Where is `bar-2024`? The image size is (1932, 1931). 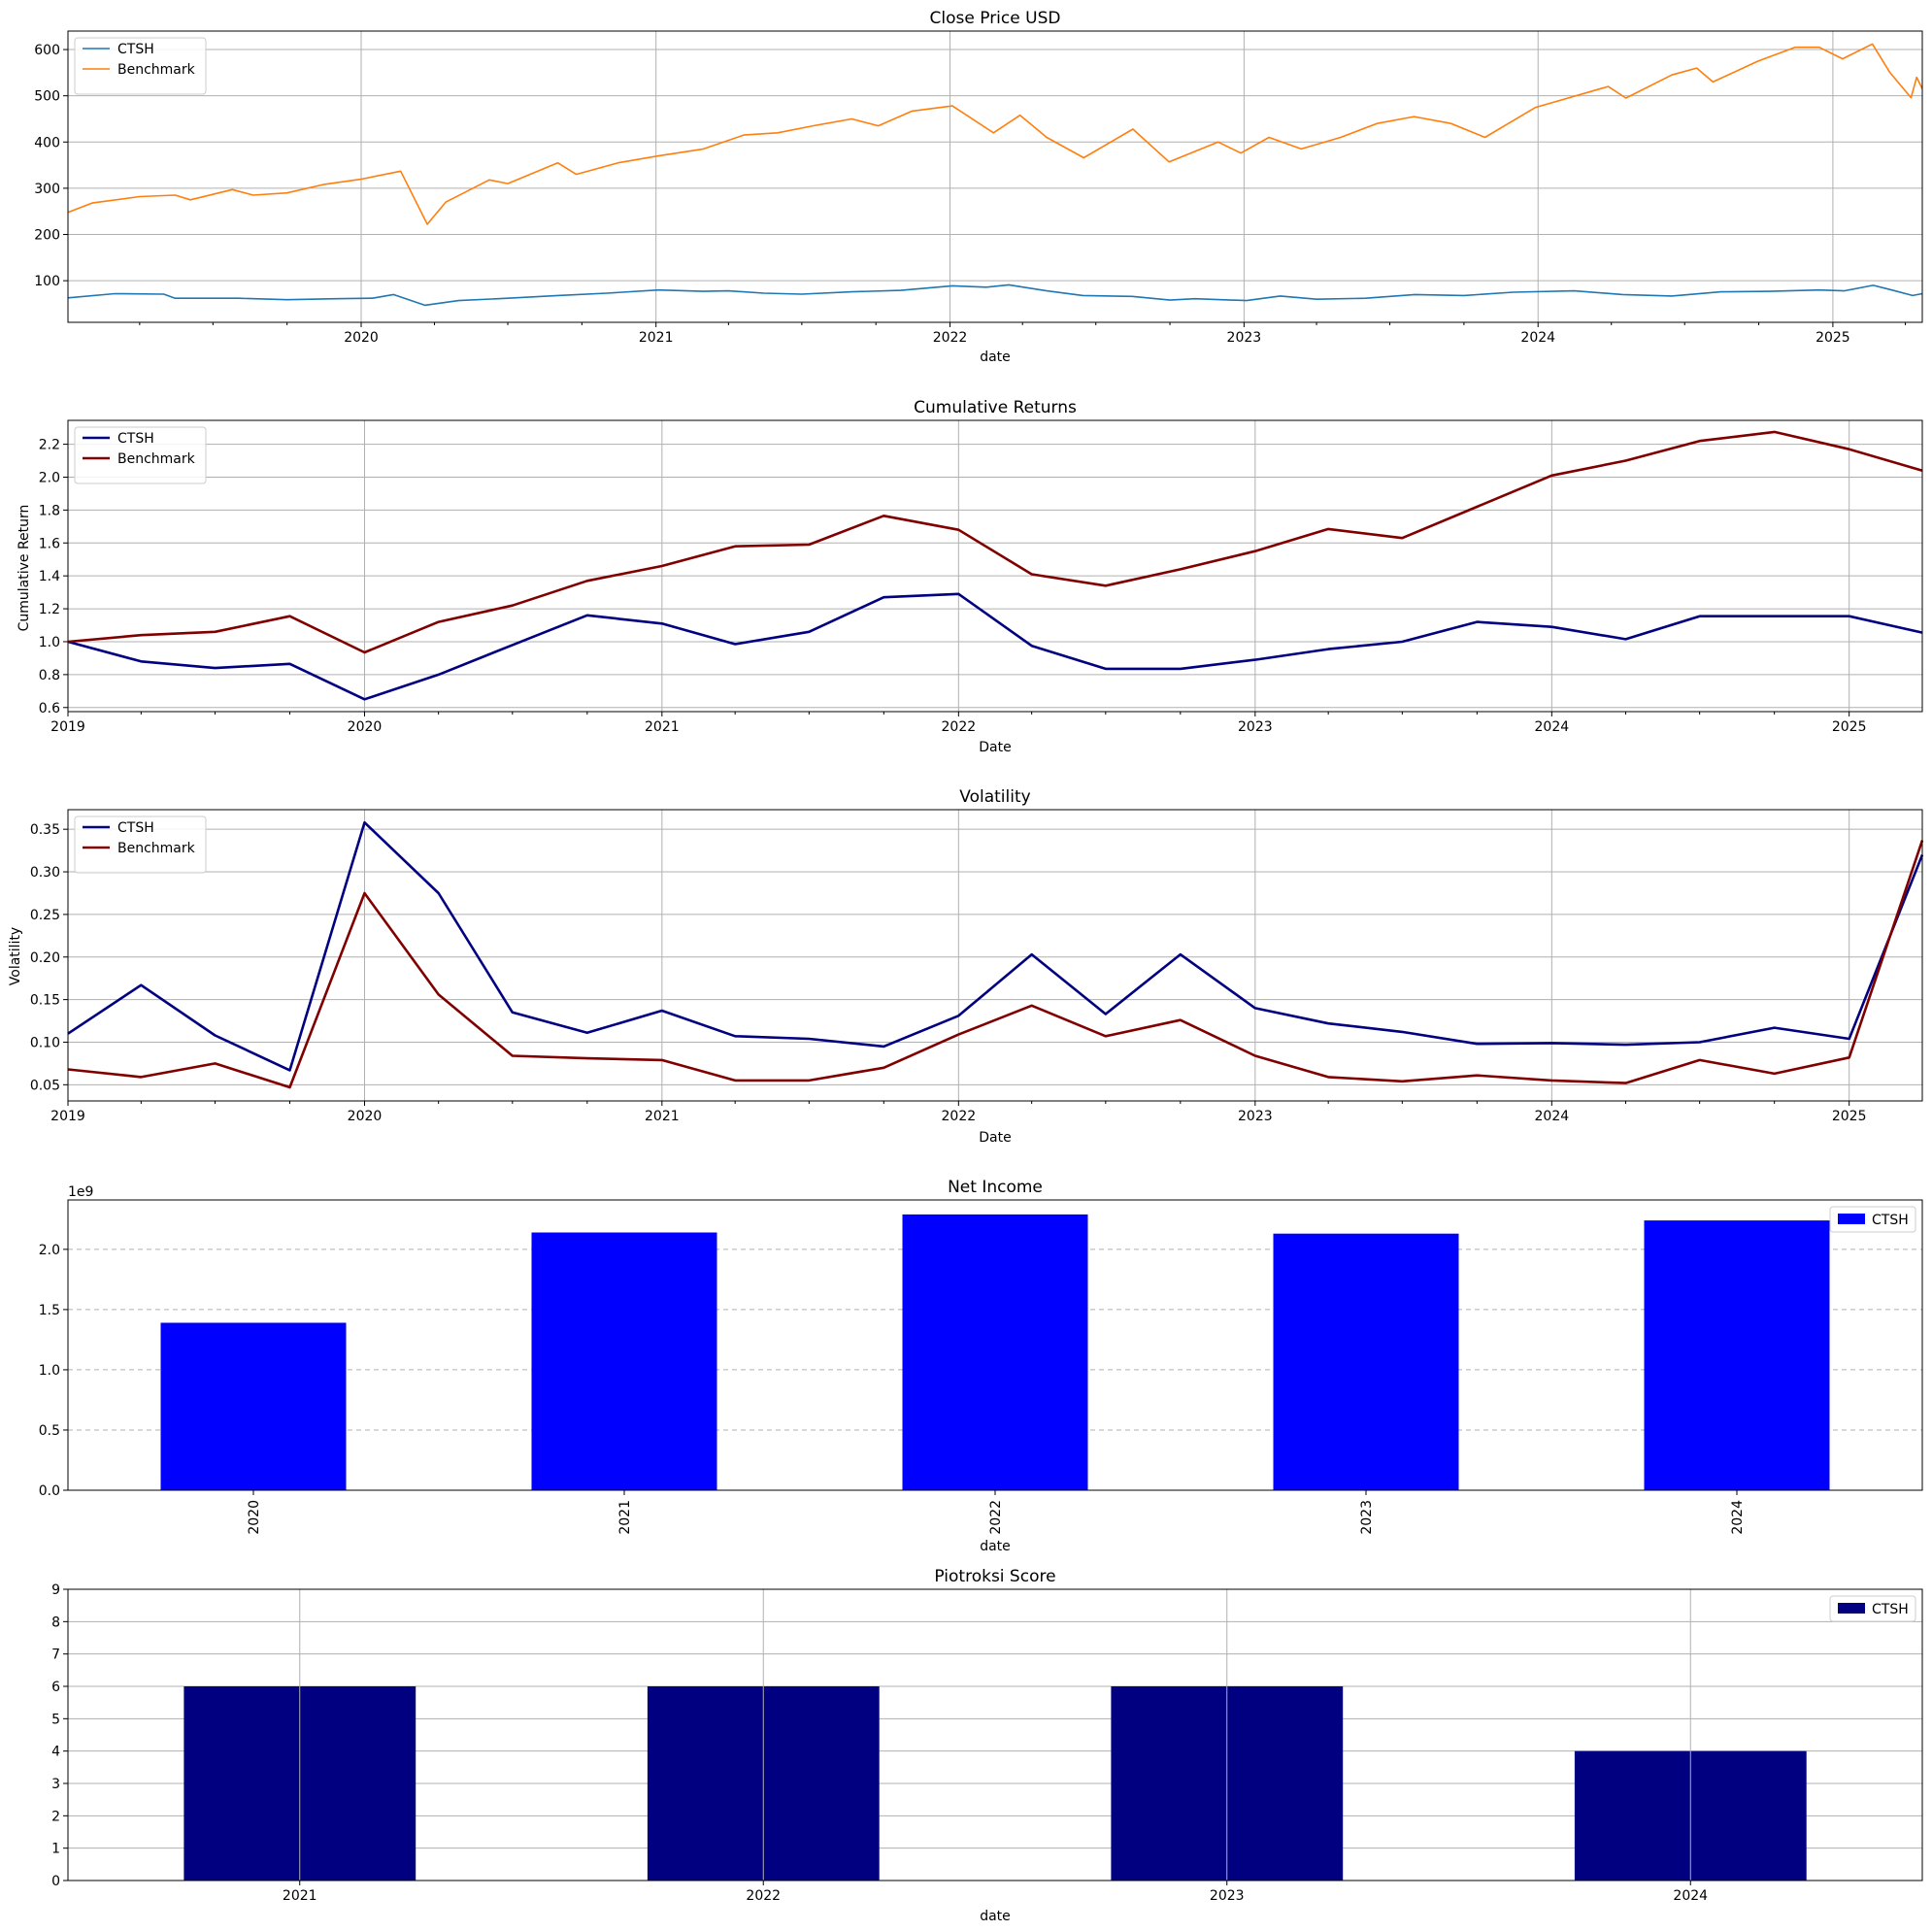
bar-2024 is located at coordinates (1737, 1355).